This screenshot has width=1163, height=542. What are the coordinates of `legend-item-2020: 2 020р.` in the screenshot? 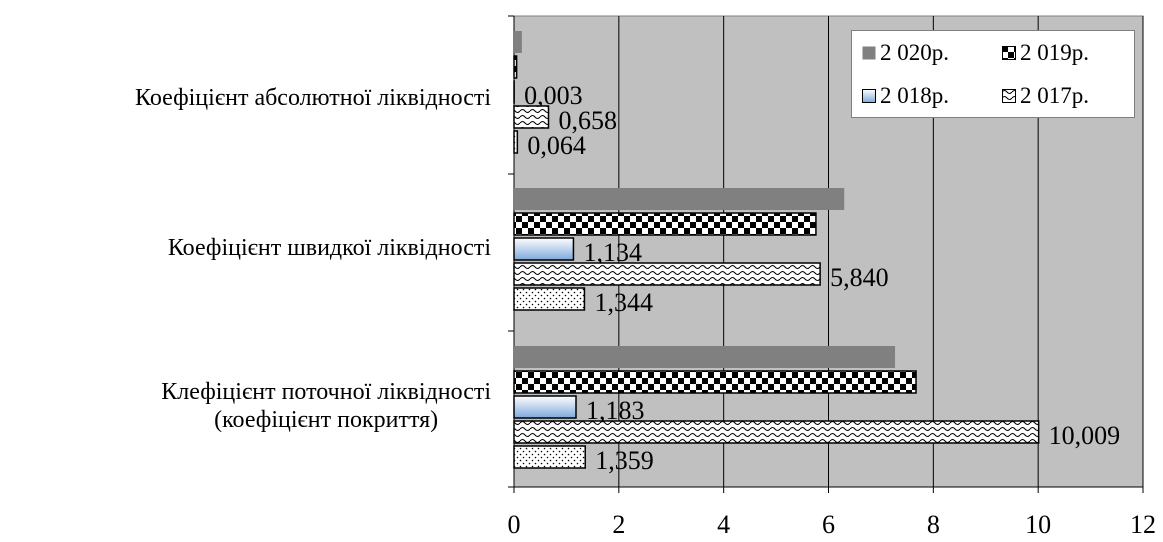 It's located at (905, 53).